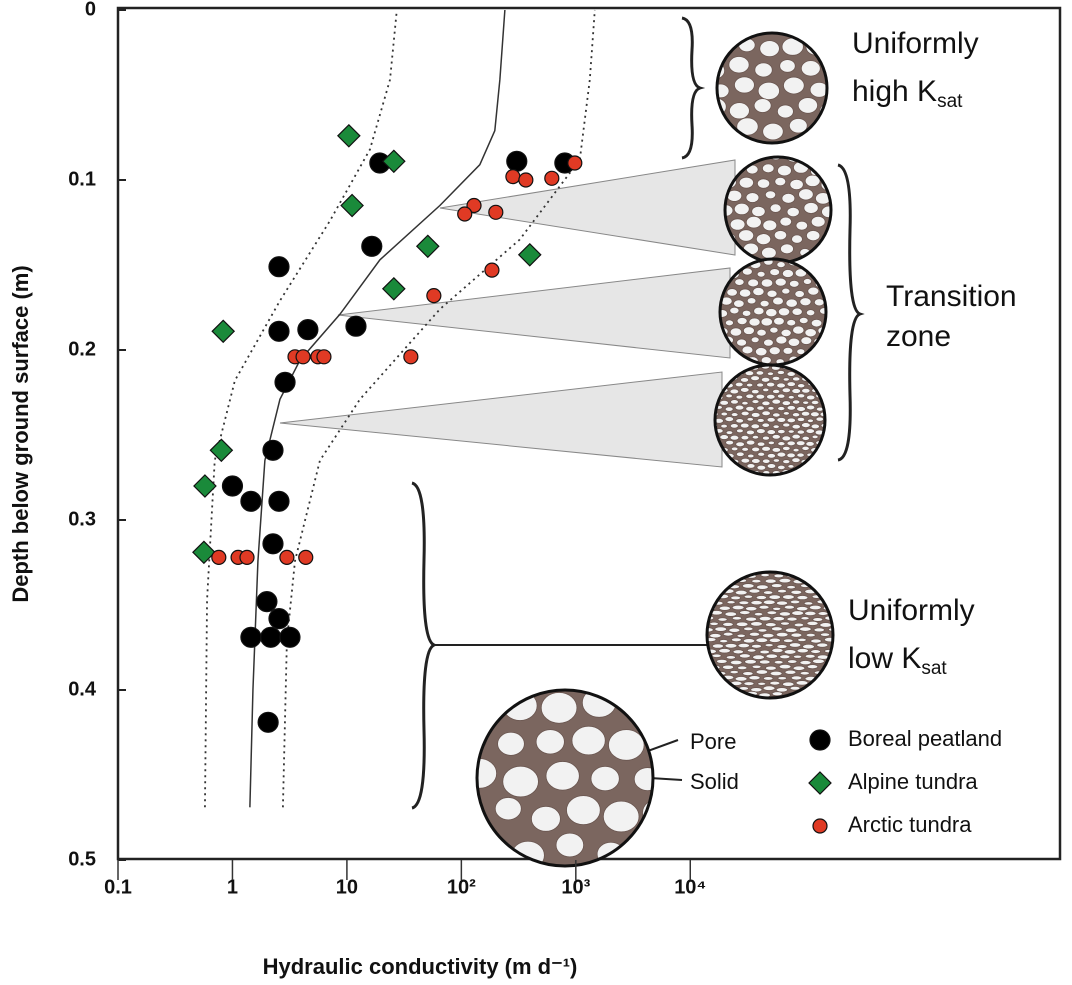  Describe the element at coordinates (950, 101) in the screenshot. I see `annotation-subscript: sat` at that location.